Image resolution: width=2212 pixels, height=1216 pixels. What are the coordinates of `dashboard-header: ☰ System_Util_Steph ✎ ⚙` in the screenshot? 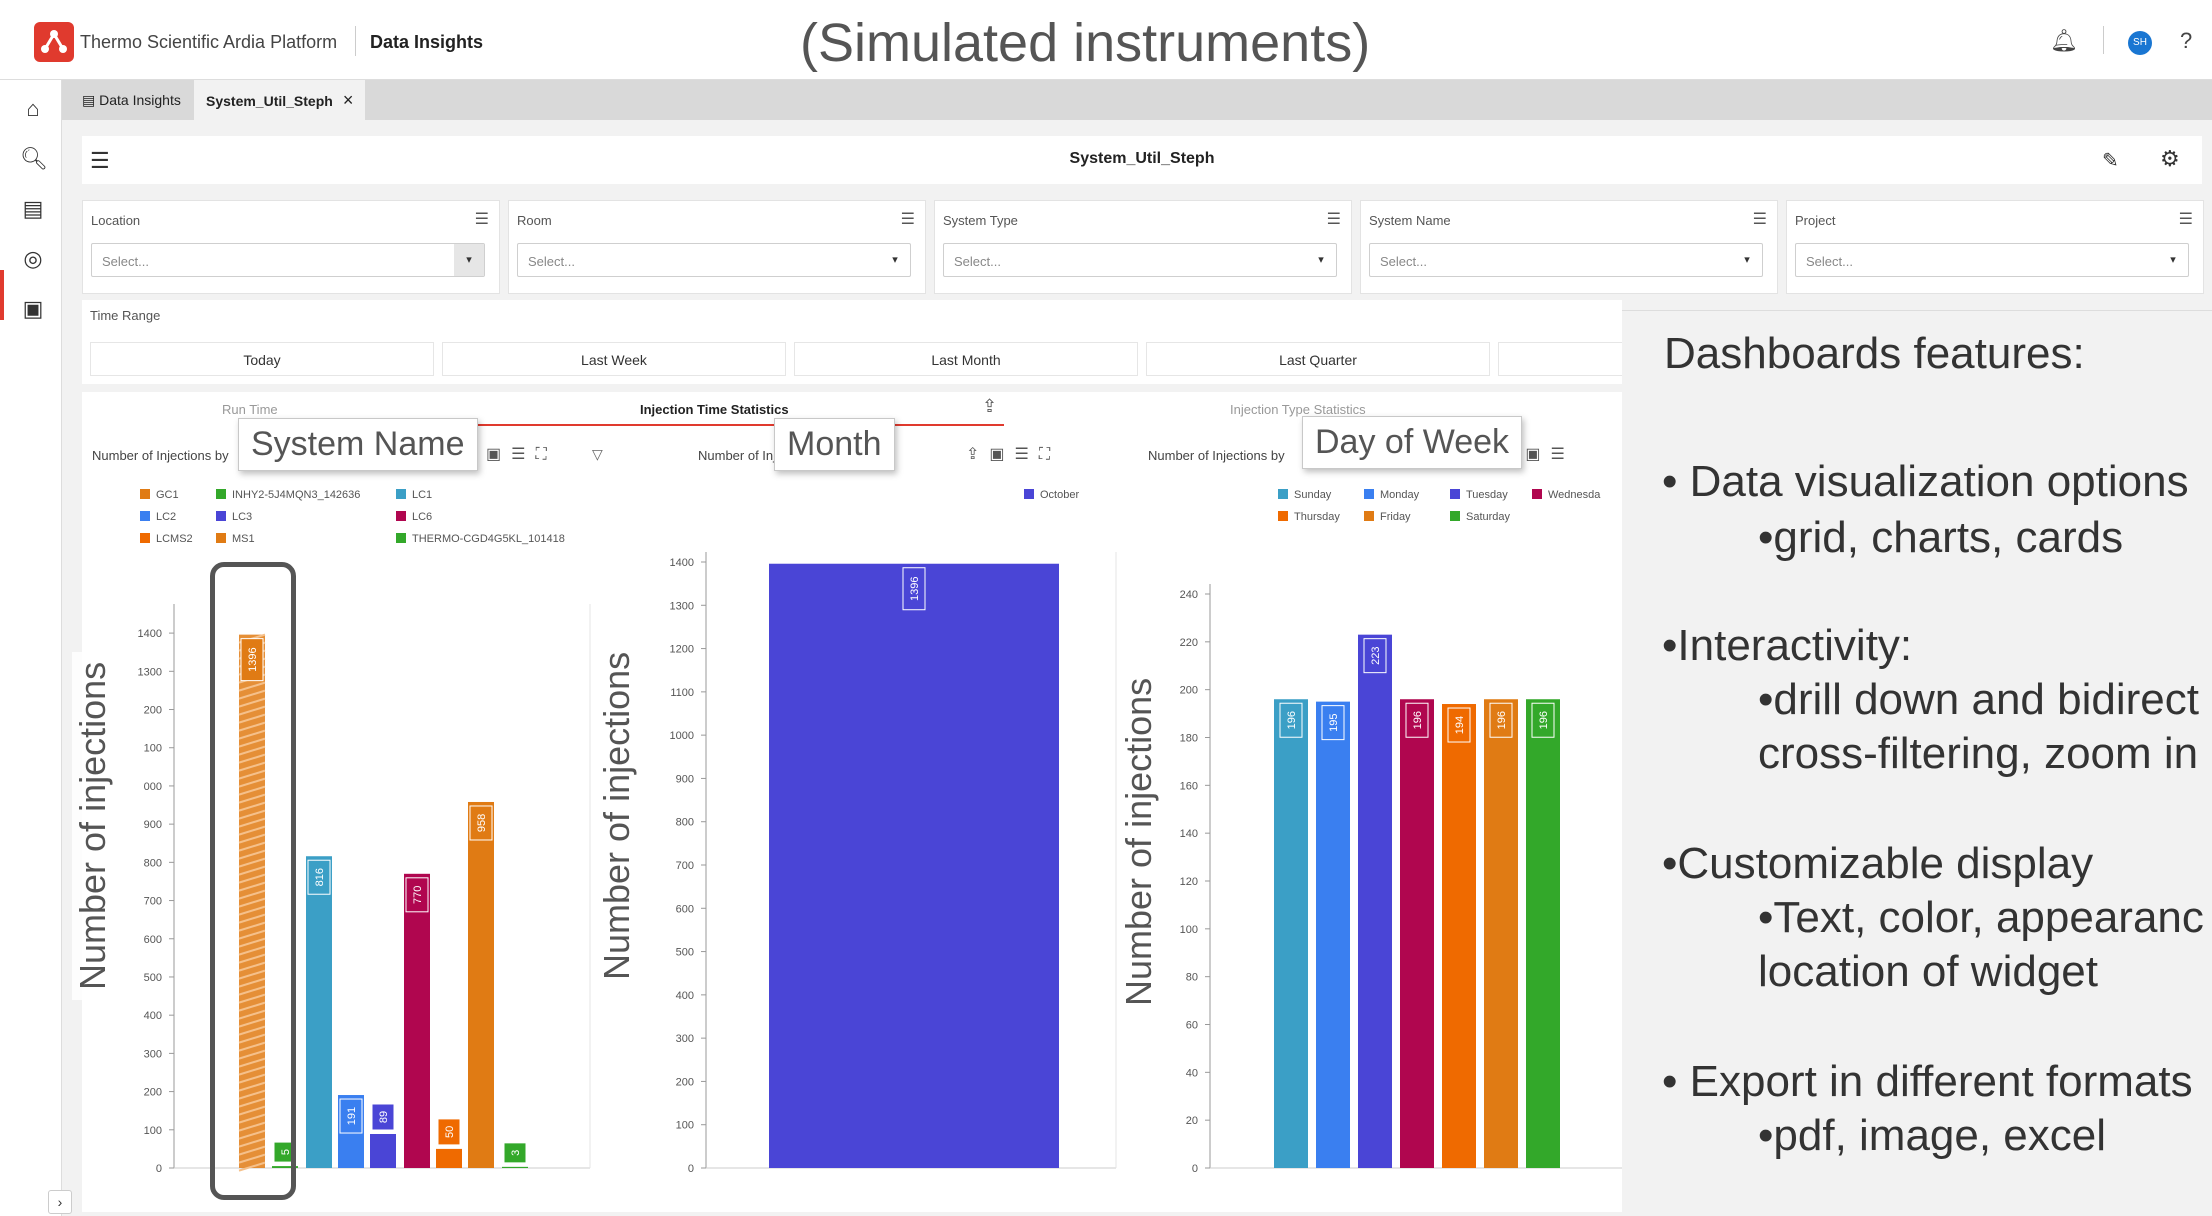 It's located at (1142, 160).